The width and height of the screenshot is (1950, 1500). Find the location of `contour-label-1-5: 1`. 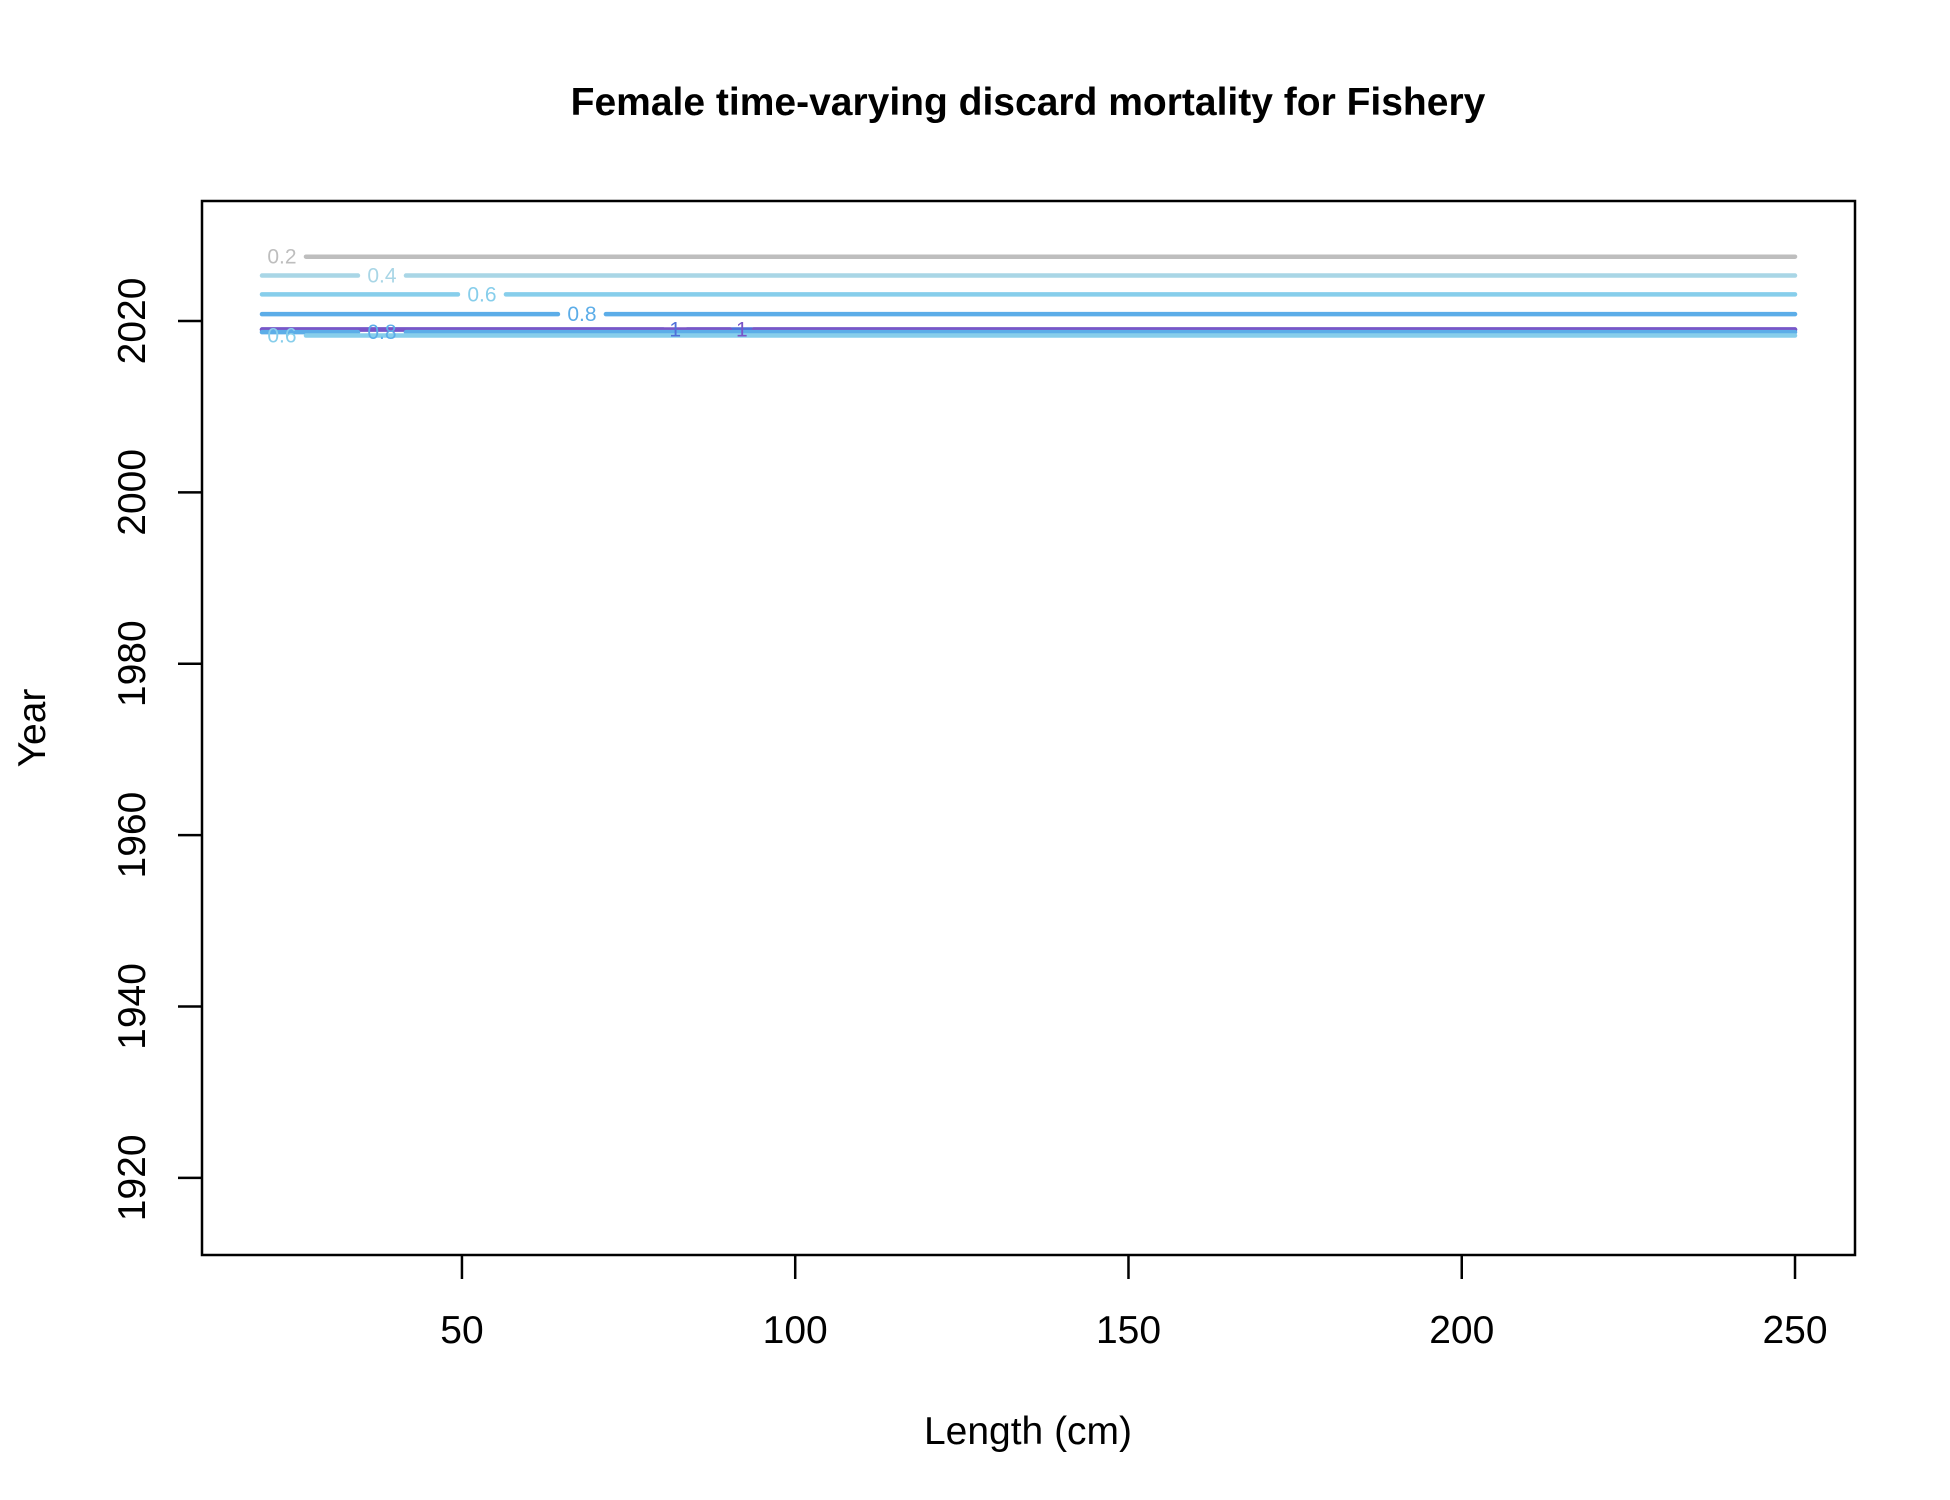

contour-label-1-5: 1 is located at coordinates (742, 330).